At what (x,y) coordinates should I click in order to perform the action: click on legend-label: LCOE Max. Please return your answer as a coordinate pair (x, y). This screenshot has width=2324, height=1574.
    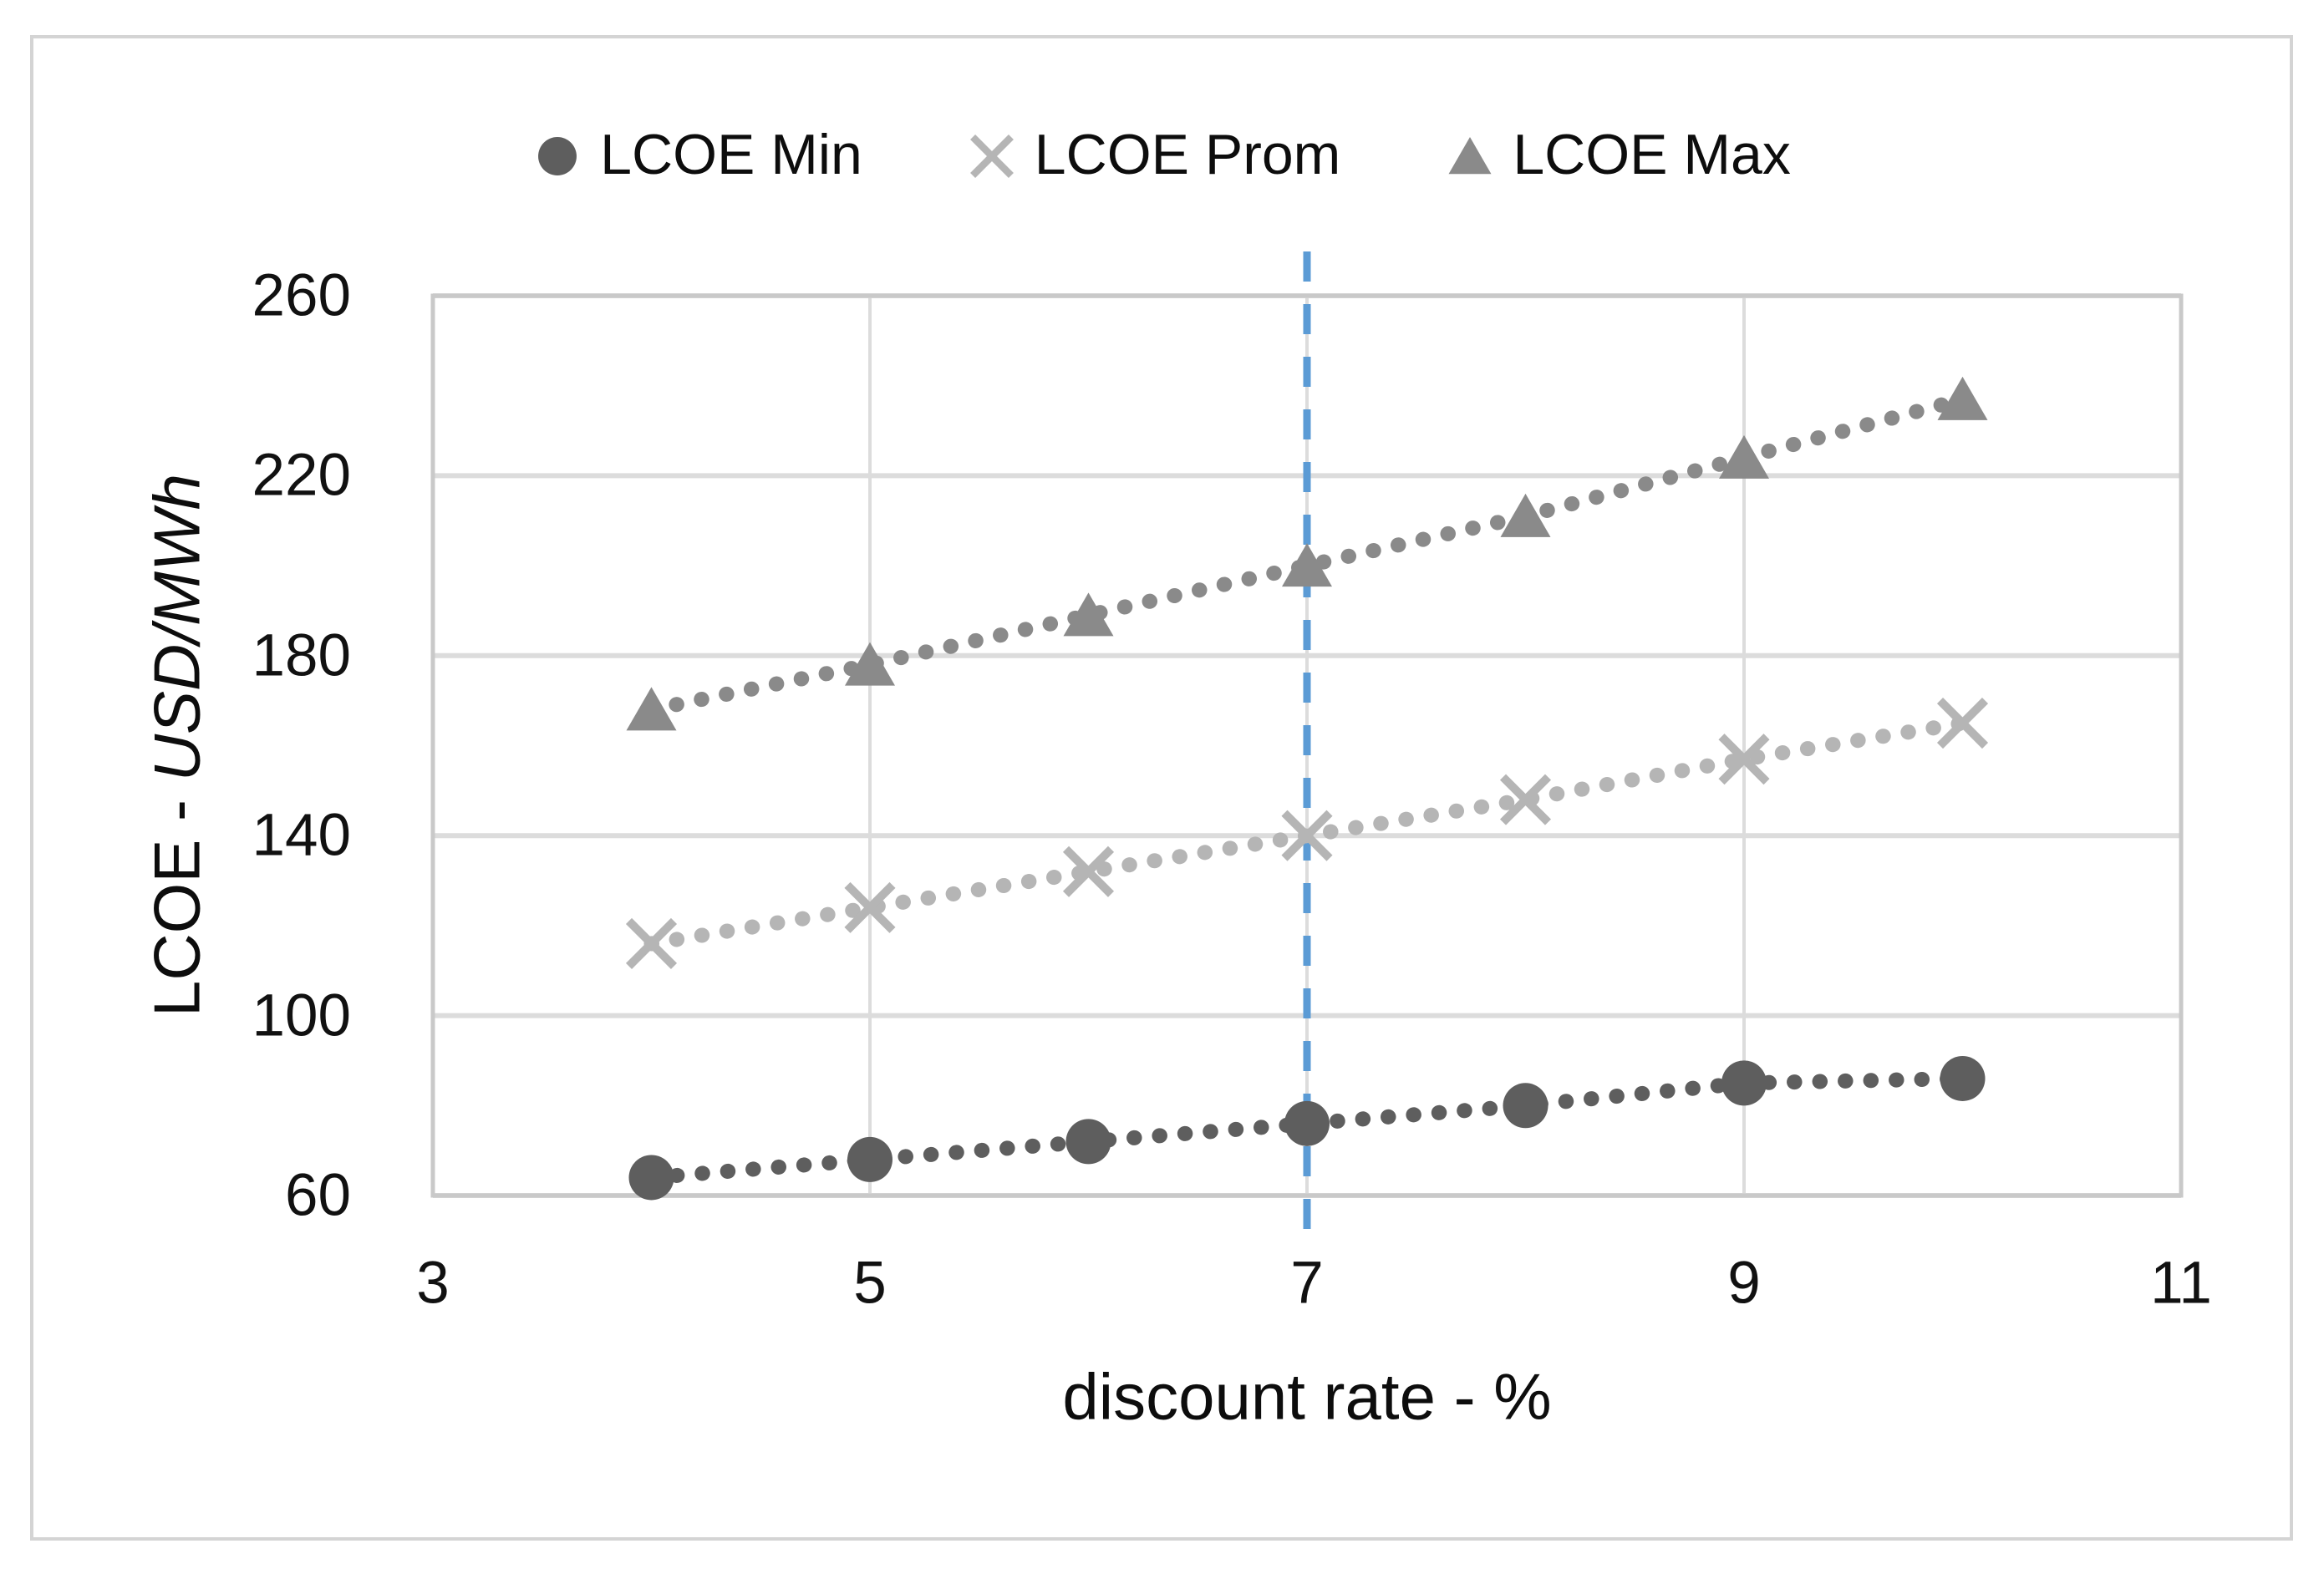
    Looking at the image, I should click on (1652, 154).